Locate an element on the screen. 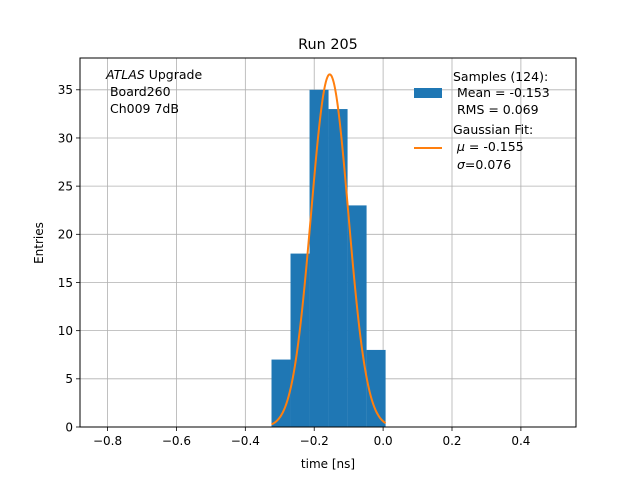 The image size is (640, 484). y-axis-ticks: 0 5 10 15 20 25 30 35 is located at coordinates (69, 258).